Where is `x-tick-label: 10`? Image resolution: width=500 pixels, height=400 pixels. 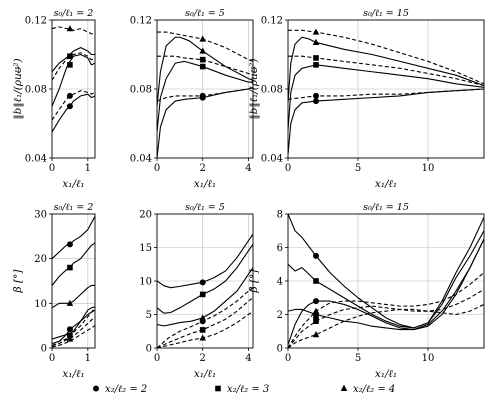 x-tick-label: 10 is located at coordinates (428, 358).